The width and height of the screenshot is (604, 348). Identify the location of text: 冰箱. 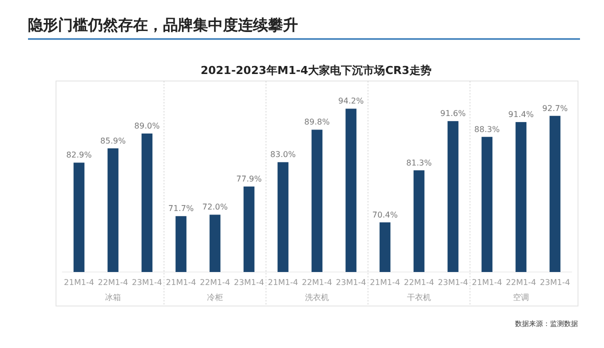
(113, 297).